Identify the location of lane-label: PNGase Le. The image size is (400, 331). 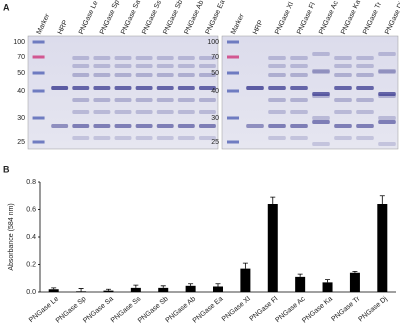
(89, 18).